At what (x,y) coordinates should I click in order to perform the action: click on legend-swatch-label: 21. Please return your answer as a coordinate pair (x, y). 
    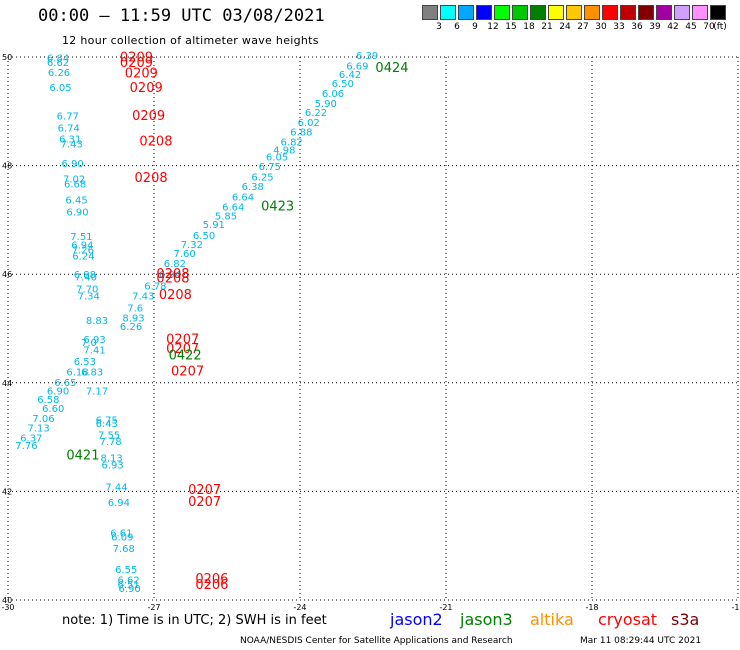
    Looking at the image, I should click on (547, 27).